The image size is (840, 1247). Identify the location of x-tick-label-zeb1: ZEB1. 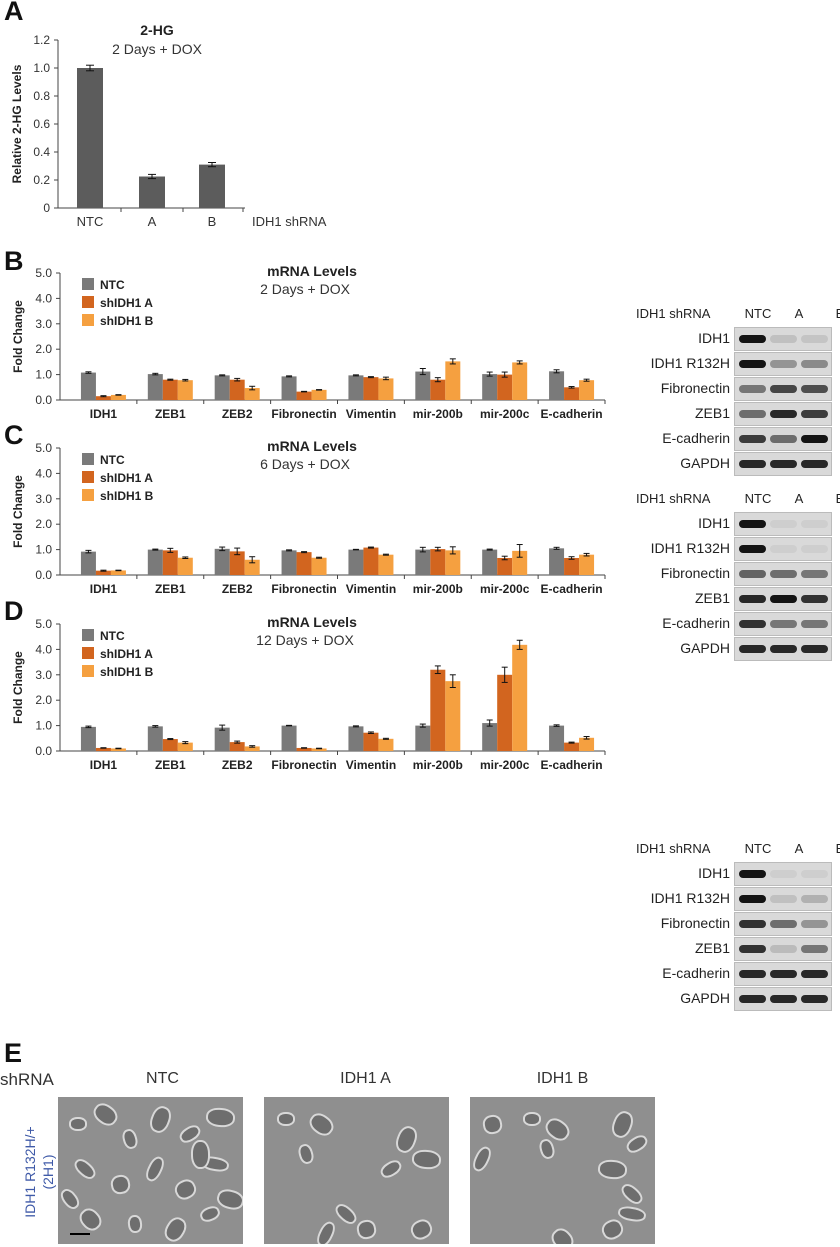
(170, 765).